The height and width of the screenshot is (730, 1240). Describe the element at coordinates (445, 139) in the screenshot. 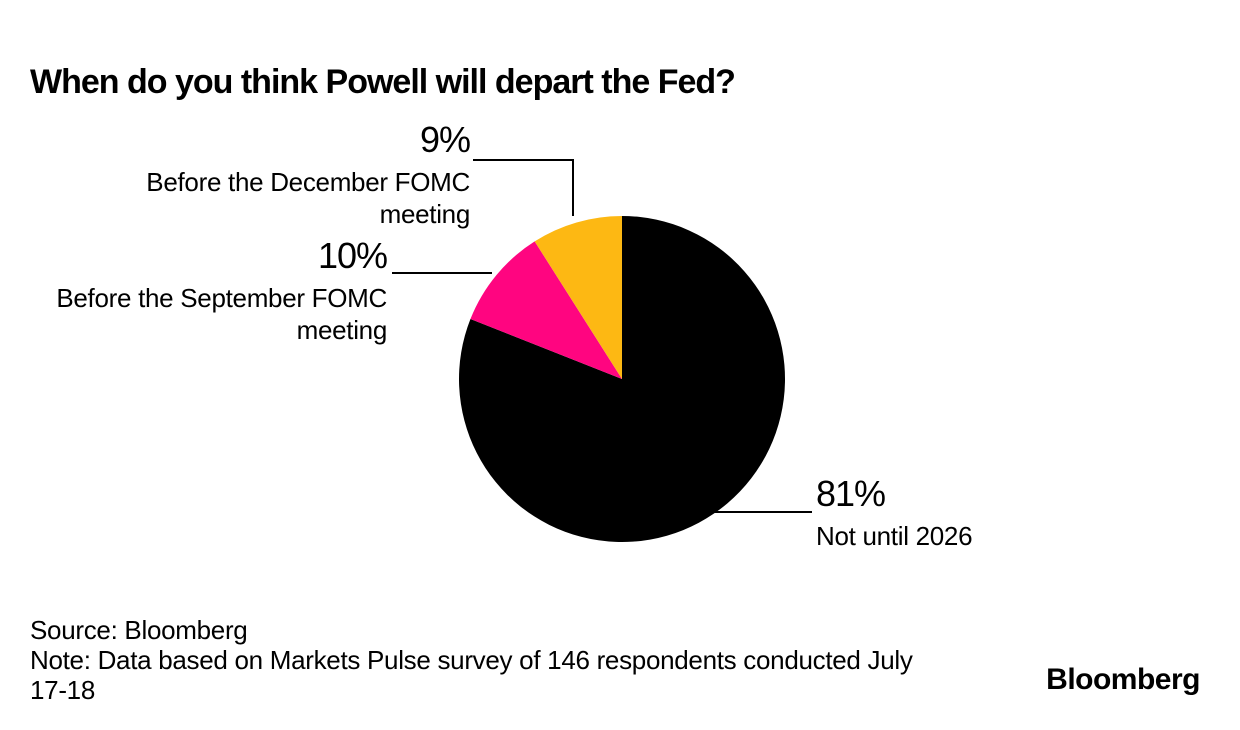

I see `annotation-december-pct: 9%` at that location.